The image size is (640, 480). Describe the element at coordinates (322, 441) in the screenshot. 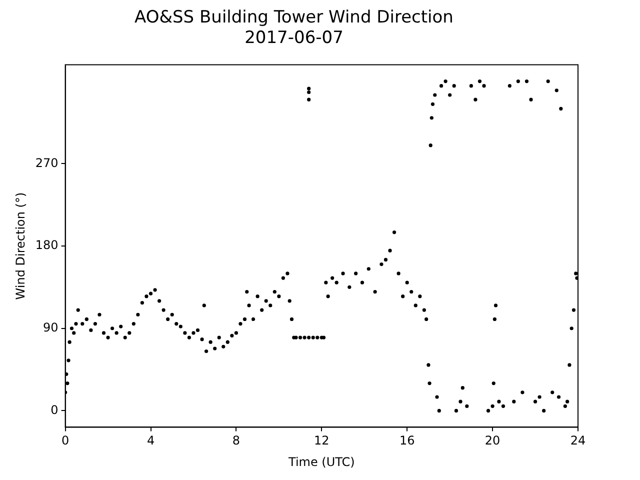

I see `x-tick-label: 12` at that location.